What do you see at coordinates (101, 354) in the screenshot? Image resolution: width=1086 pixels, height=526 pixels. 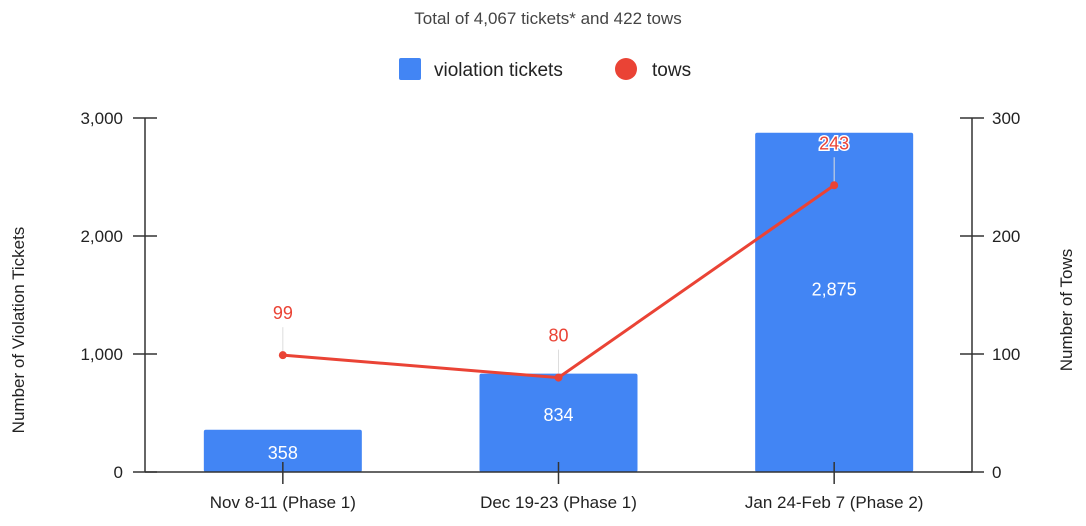 I see `y-tick-label: 1,000` at bounding box center [101, 354].